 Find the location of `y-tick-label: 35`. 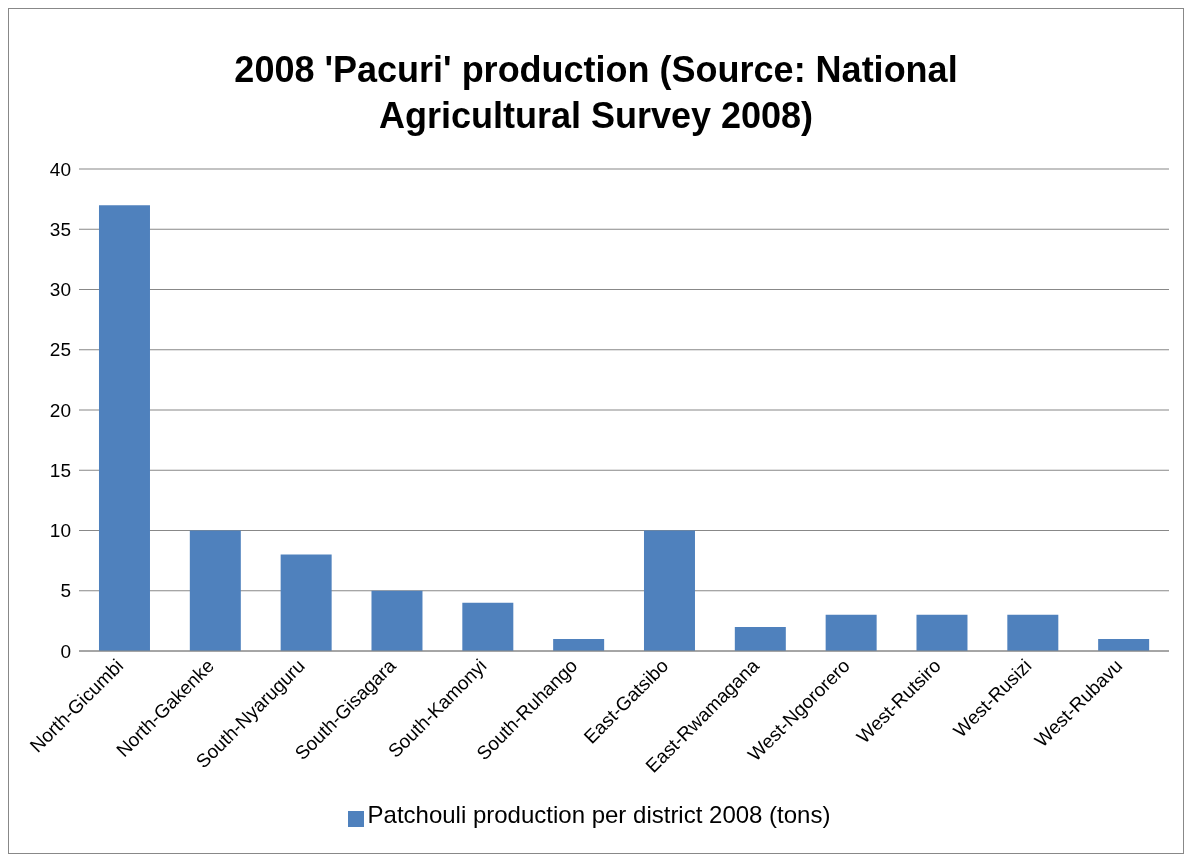

y-tick-label: 35 is located at coordinates (60, 229).